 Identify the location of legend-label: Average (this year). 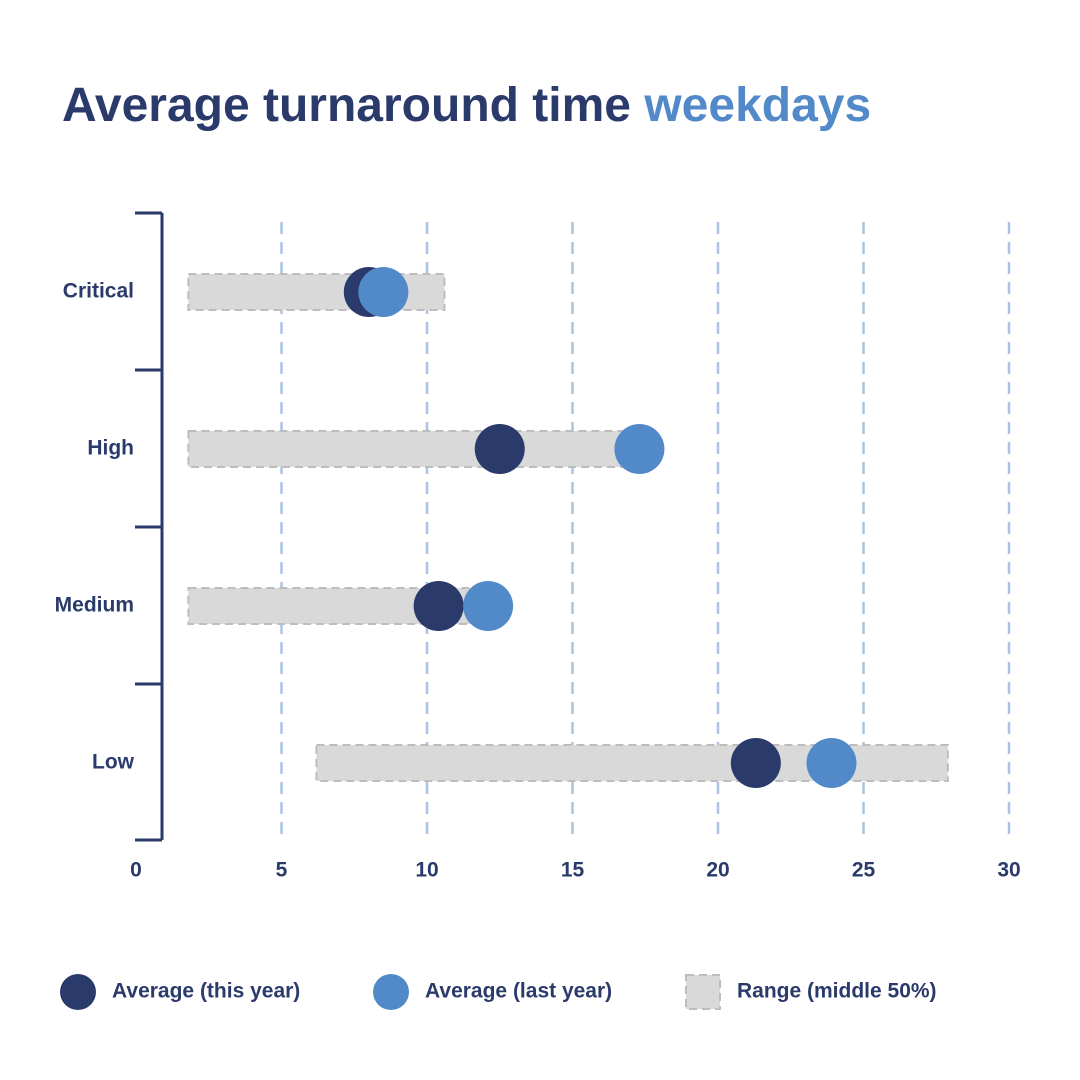
(206, 991).